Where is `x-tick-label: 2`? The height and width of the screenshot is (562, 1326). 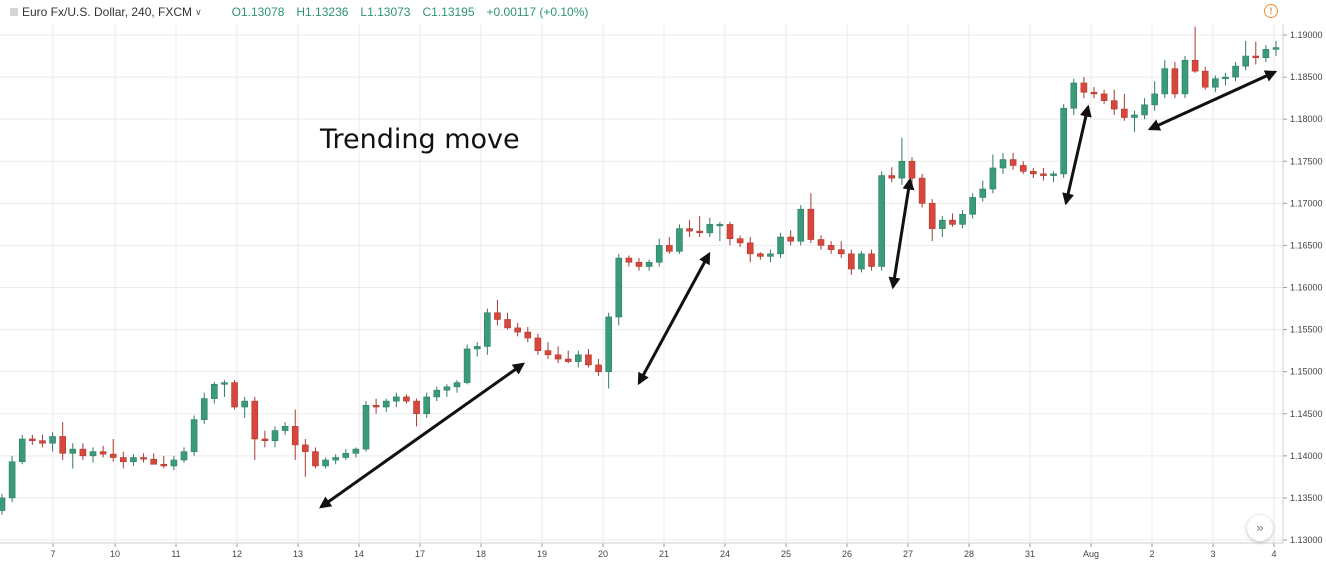
x-tick-label: 2 is located at coordinates (1151, 554).